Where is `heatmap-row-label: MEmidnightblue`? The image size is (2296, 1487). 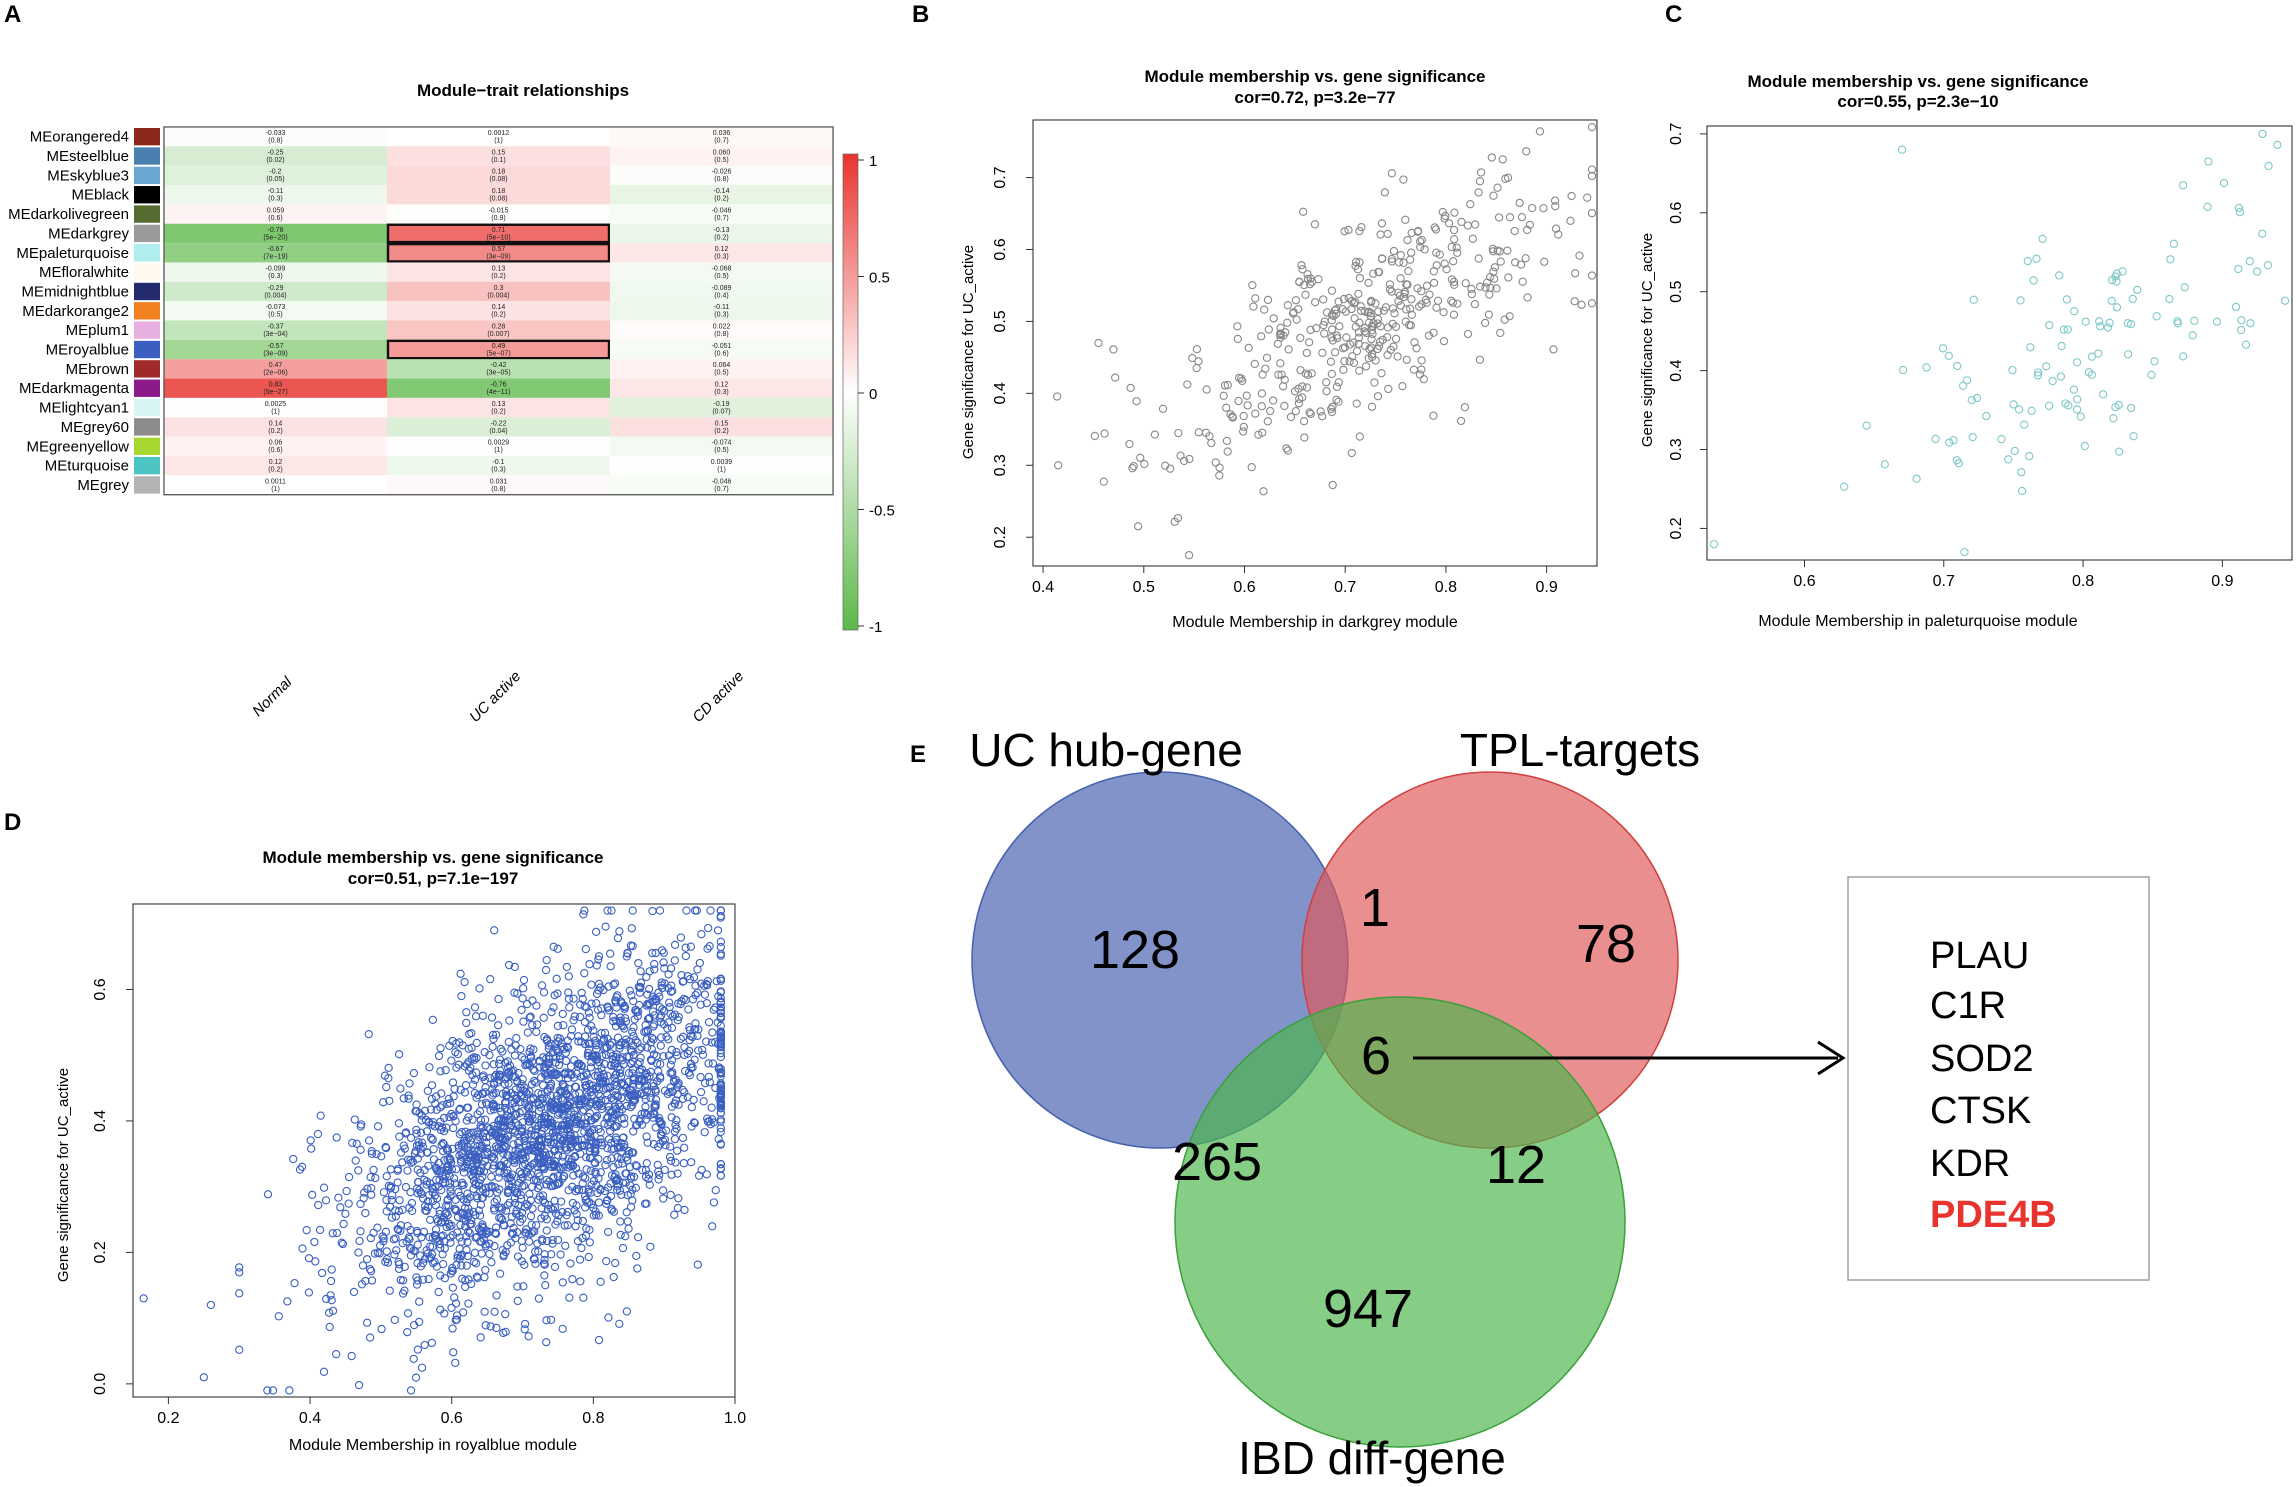
heatmap-row-label: MEmidnightblue is located at coordinates (75, 291).